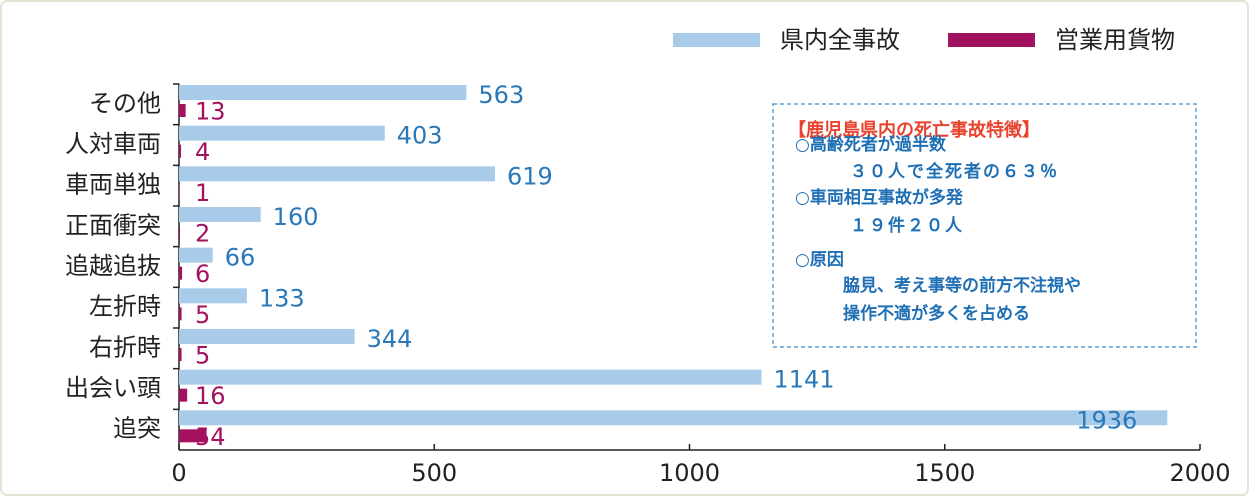 This screenshot has width=1250, height=497. What do you see at coordinates (1199, 473) in the screenshot?
I see `x-tick-label: 2000` at bounding box center [1199, 473].